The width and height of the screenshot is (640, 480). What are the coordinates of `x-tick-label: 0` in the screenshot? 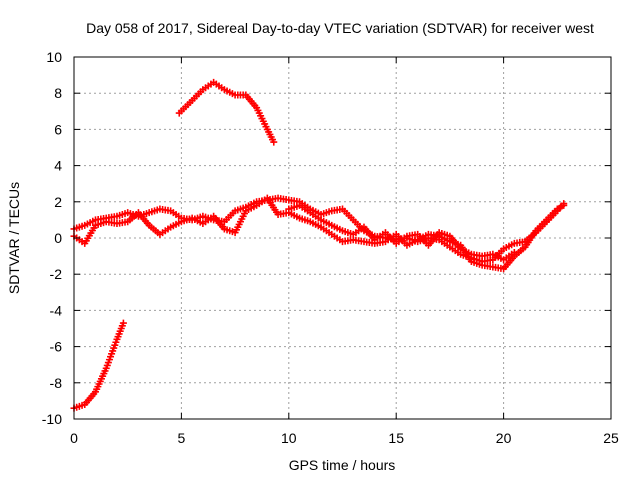 It's located at (74, 438).